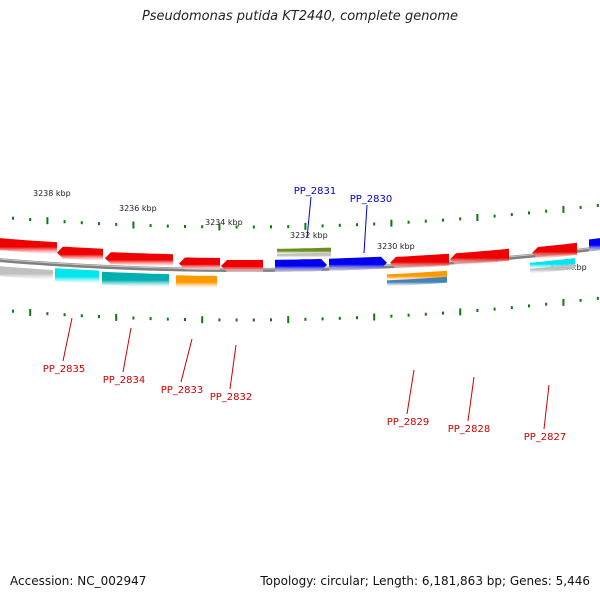 This screenshot has width=600, height=600. Describe the element at coordinates (135, 279) in the screenshot. I see `gene-lower-teal` at that location.